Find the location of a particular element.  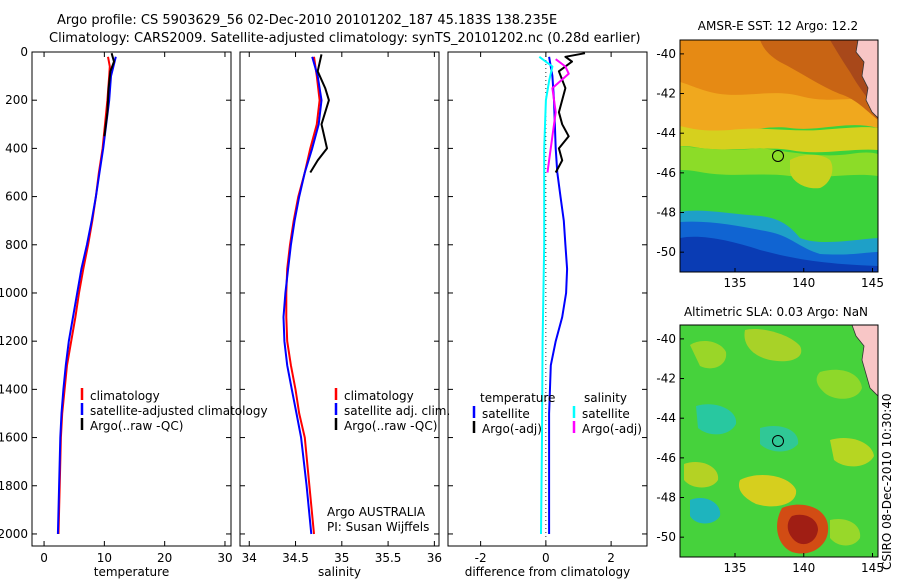

y-tick-label: 0 is located at coordinates (24, 52).